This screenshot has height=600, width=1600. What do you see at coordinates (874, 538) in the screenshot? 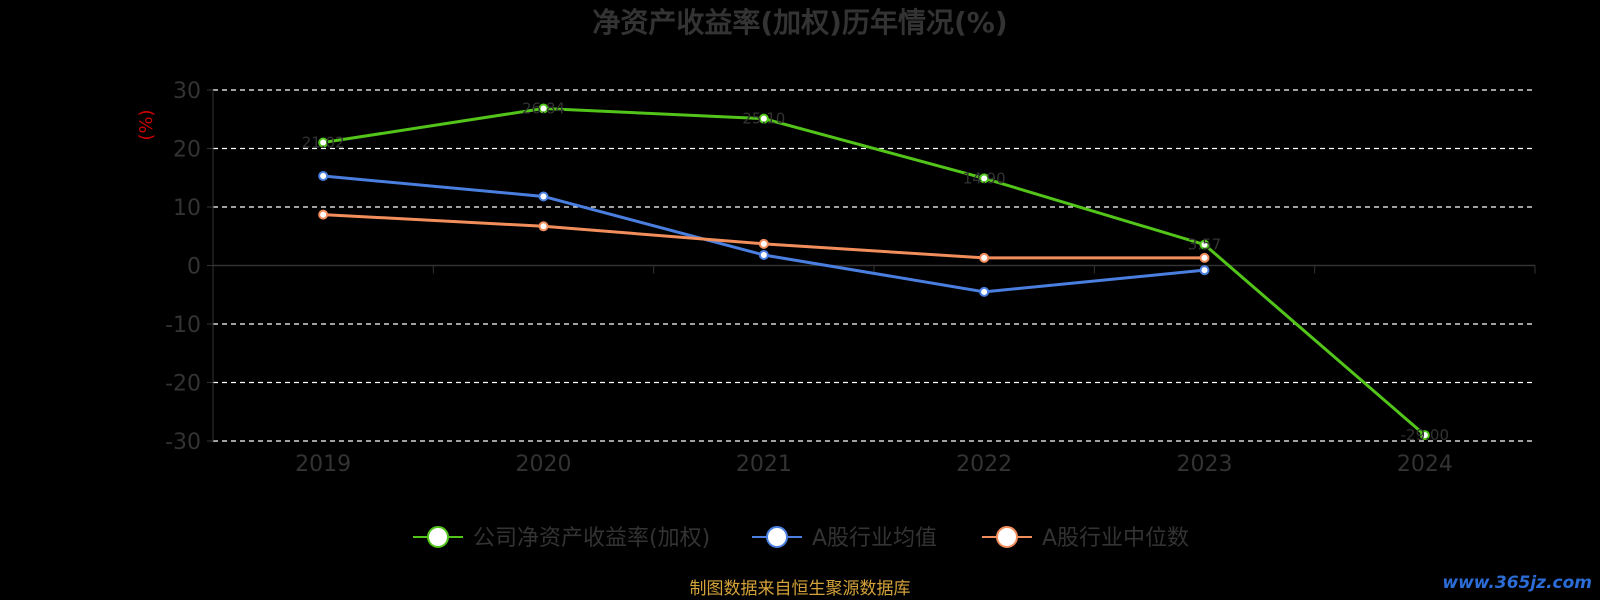
I see `legend-label: A股行业均值` at bounding box center [874, 538].